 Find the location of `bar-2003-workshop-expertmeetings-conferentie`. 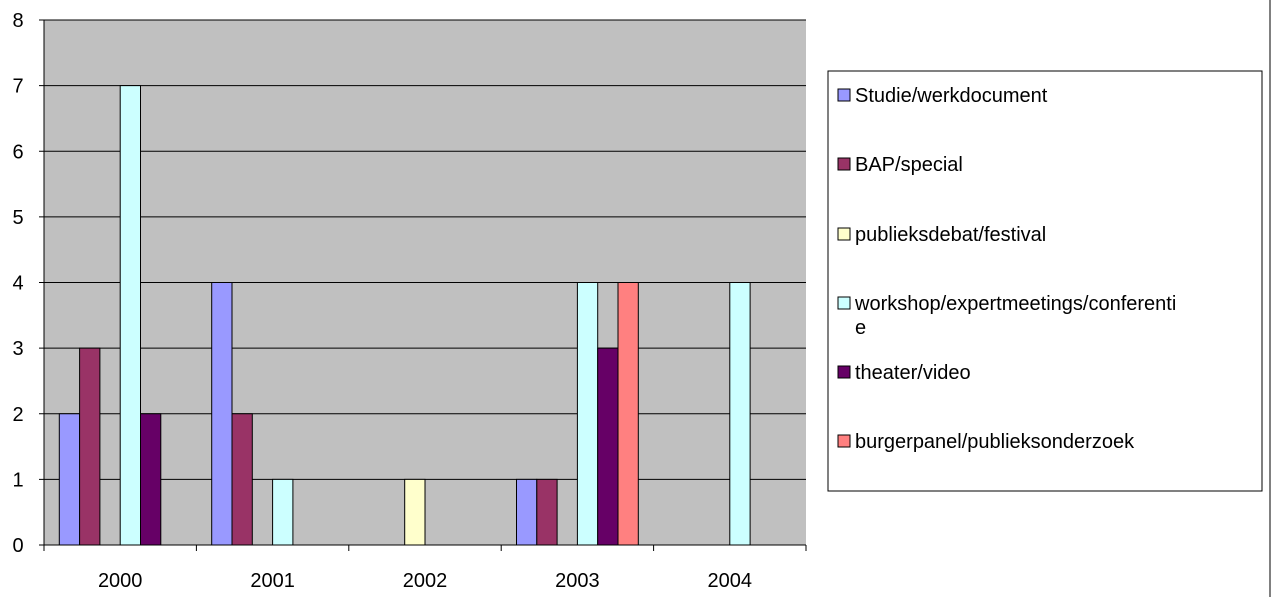

bar-2003-workshop-expertmeetings-conferentie is located at coordinates (587, 414).